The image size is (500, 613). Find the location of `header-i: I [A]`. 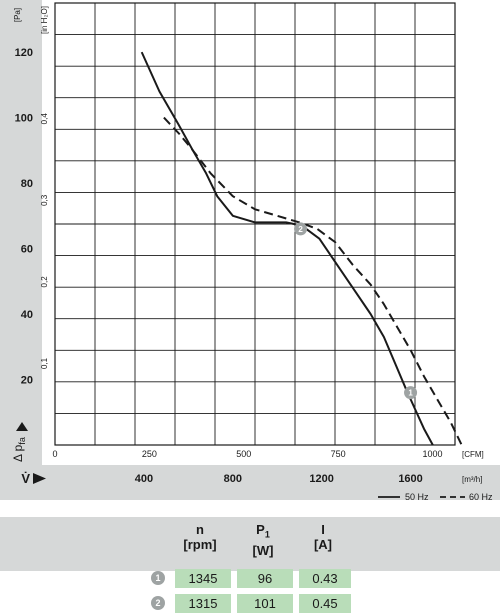

header-i: I [A] is located at coordinates (323, 537).